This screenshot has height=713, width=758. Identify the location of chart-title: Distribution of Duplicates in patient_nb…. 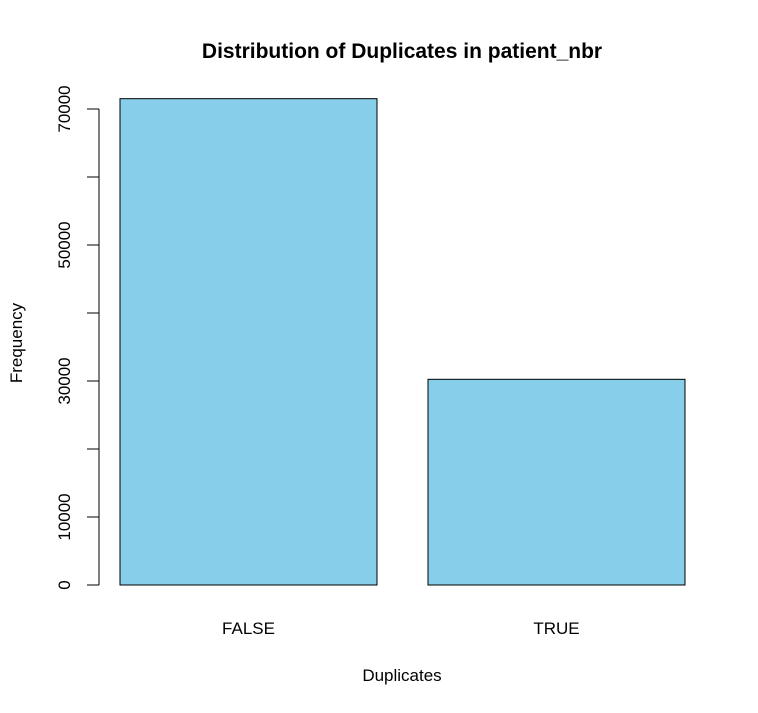
(402, 51).